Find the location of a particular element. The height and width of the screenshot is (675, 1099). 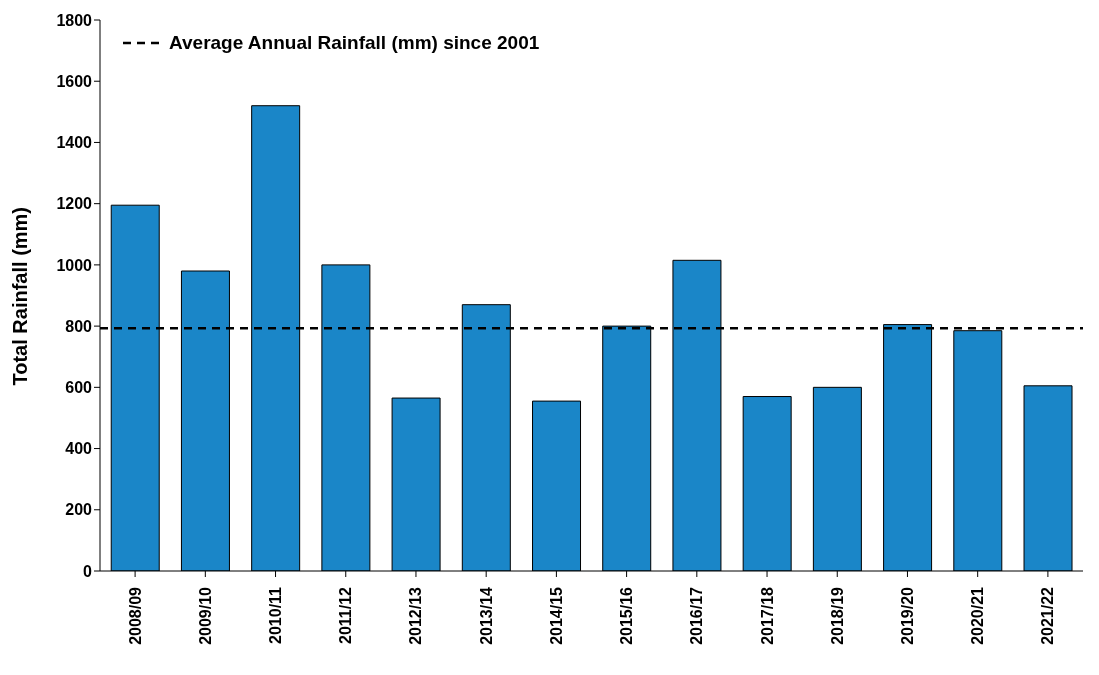

y-tick-label: 200 is located at coordinates (79, 510).